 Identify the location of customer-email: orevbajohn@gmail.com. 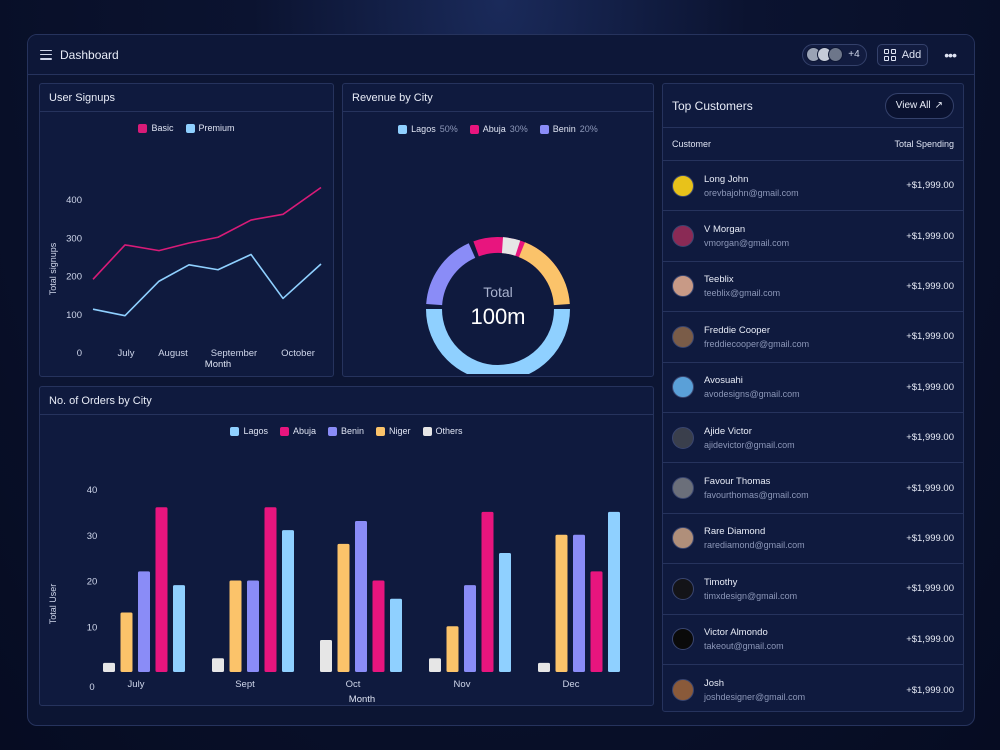
(751, 192).